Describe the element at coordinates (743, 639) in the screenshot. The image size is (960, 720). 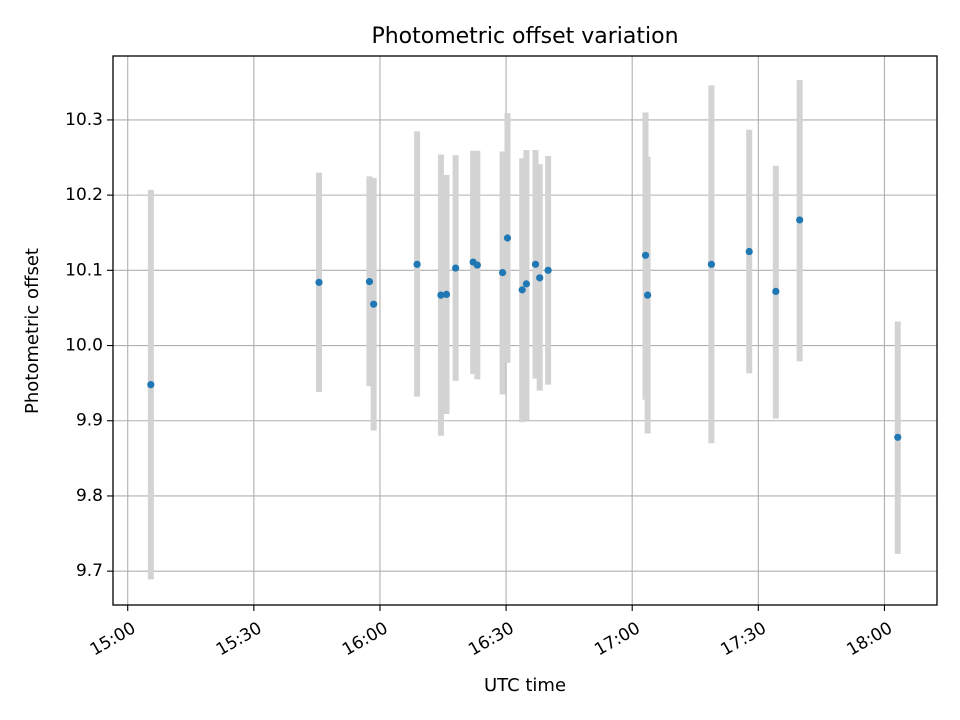
I see `x-tick-label: 17:30` at that location.